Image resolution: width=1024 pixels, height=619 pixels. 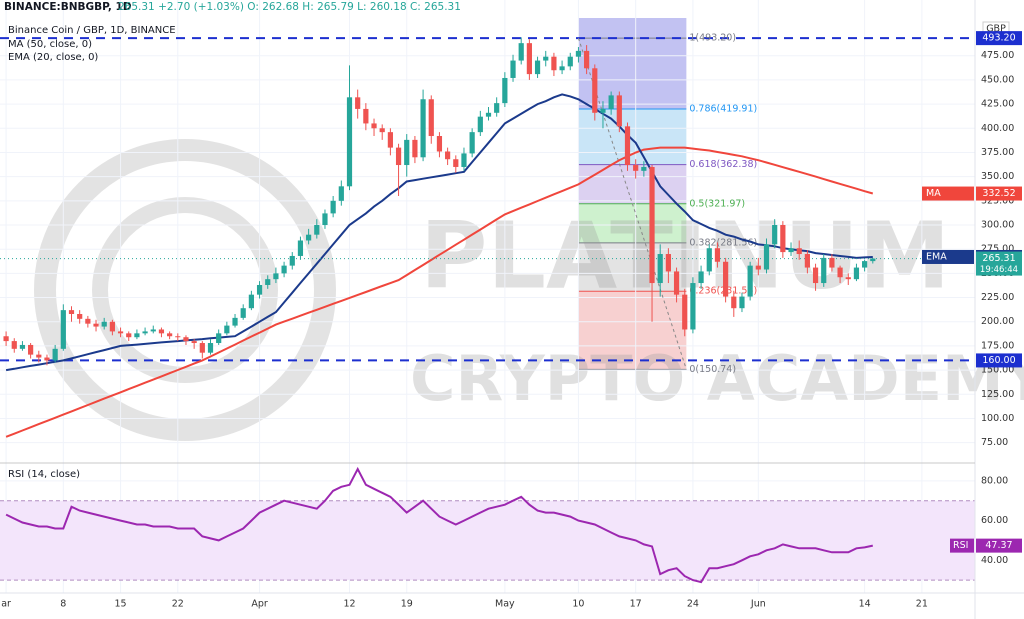 I want to click on x-tick-label: Jun, so click(x=758, y=604).